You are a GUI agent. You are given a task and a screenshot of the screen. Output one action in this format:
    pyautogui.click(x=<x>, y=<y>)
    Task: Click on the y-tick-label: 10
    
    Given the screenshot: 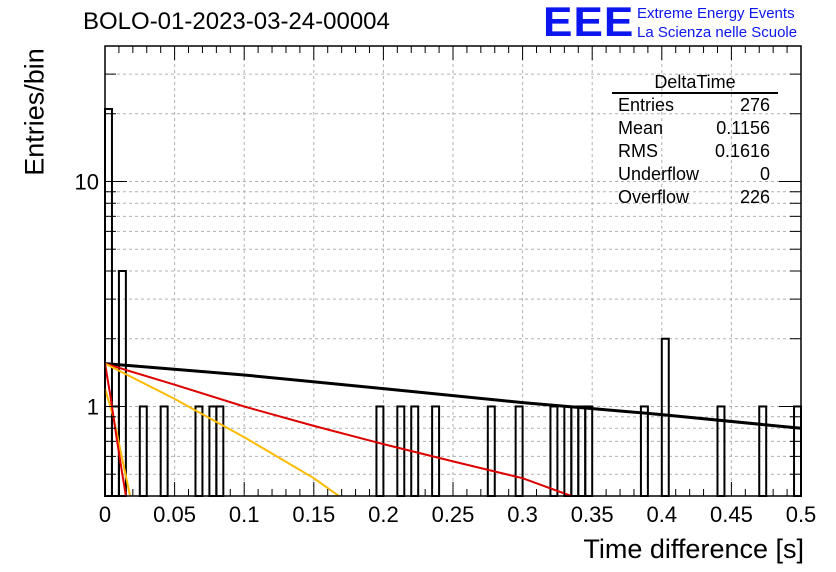 What is the action you would take?
    pyautogui.click(x=87, y=181)
    